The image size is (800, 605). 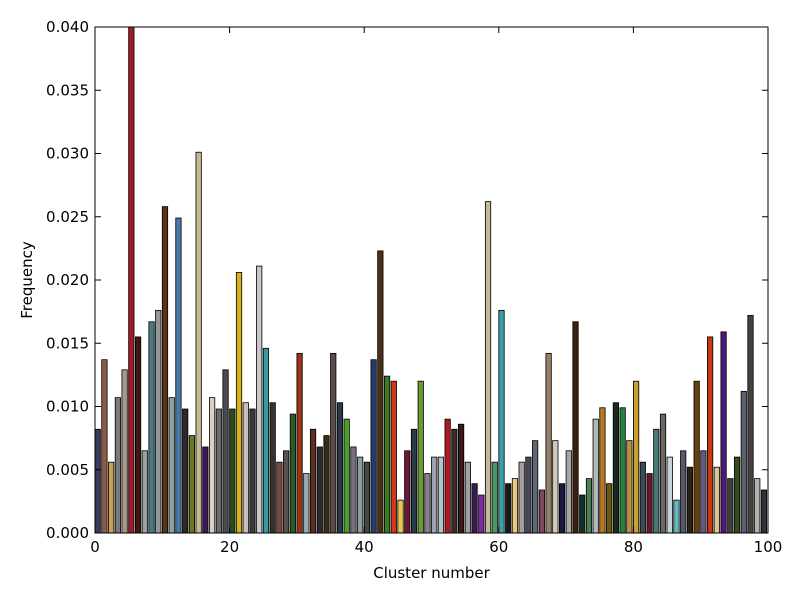 I want to click on x-tick-label: 100, so click(x=768, y=547).